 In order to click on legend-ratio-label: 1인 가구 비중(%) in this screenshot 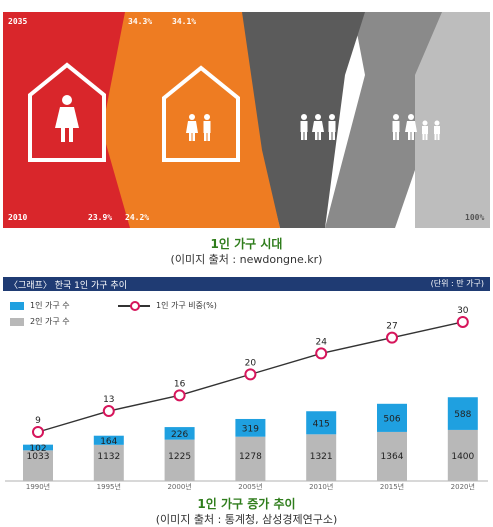, I will do `click(186, 305)`.